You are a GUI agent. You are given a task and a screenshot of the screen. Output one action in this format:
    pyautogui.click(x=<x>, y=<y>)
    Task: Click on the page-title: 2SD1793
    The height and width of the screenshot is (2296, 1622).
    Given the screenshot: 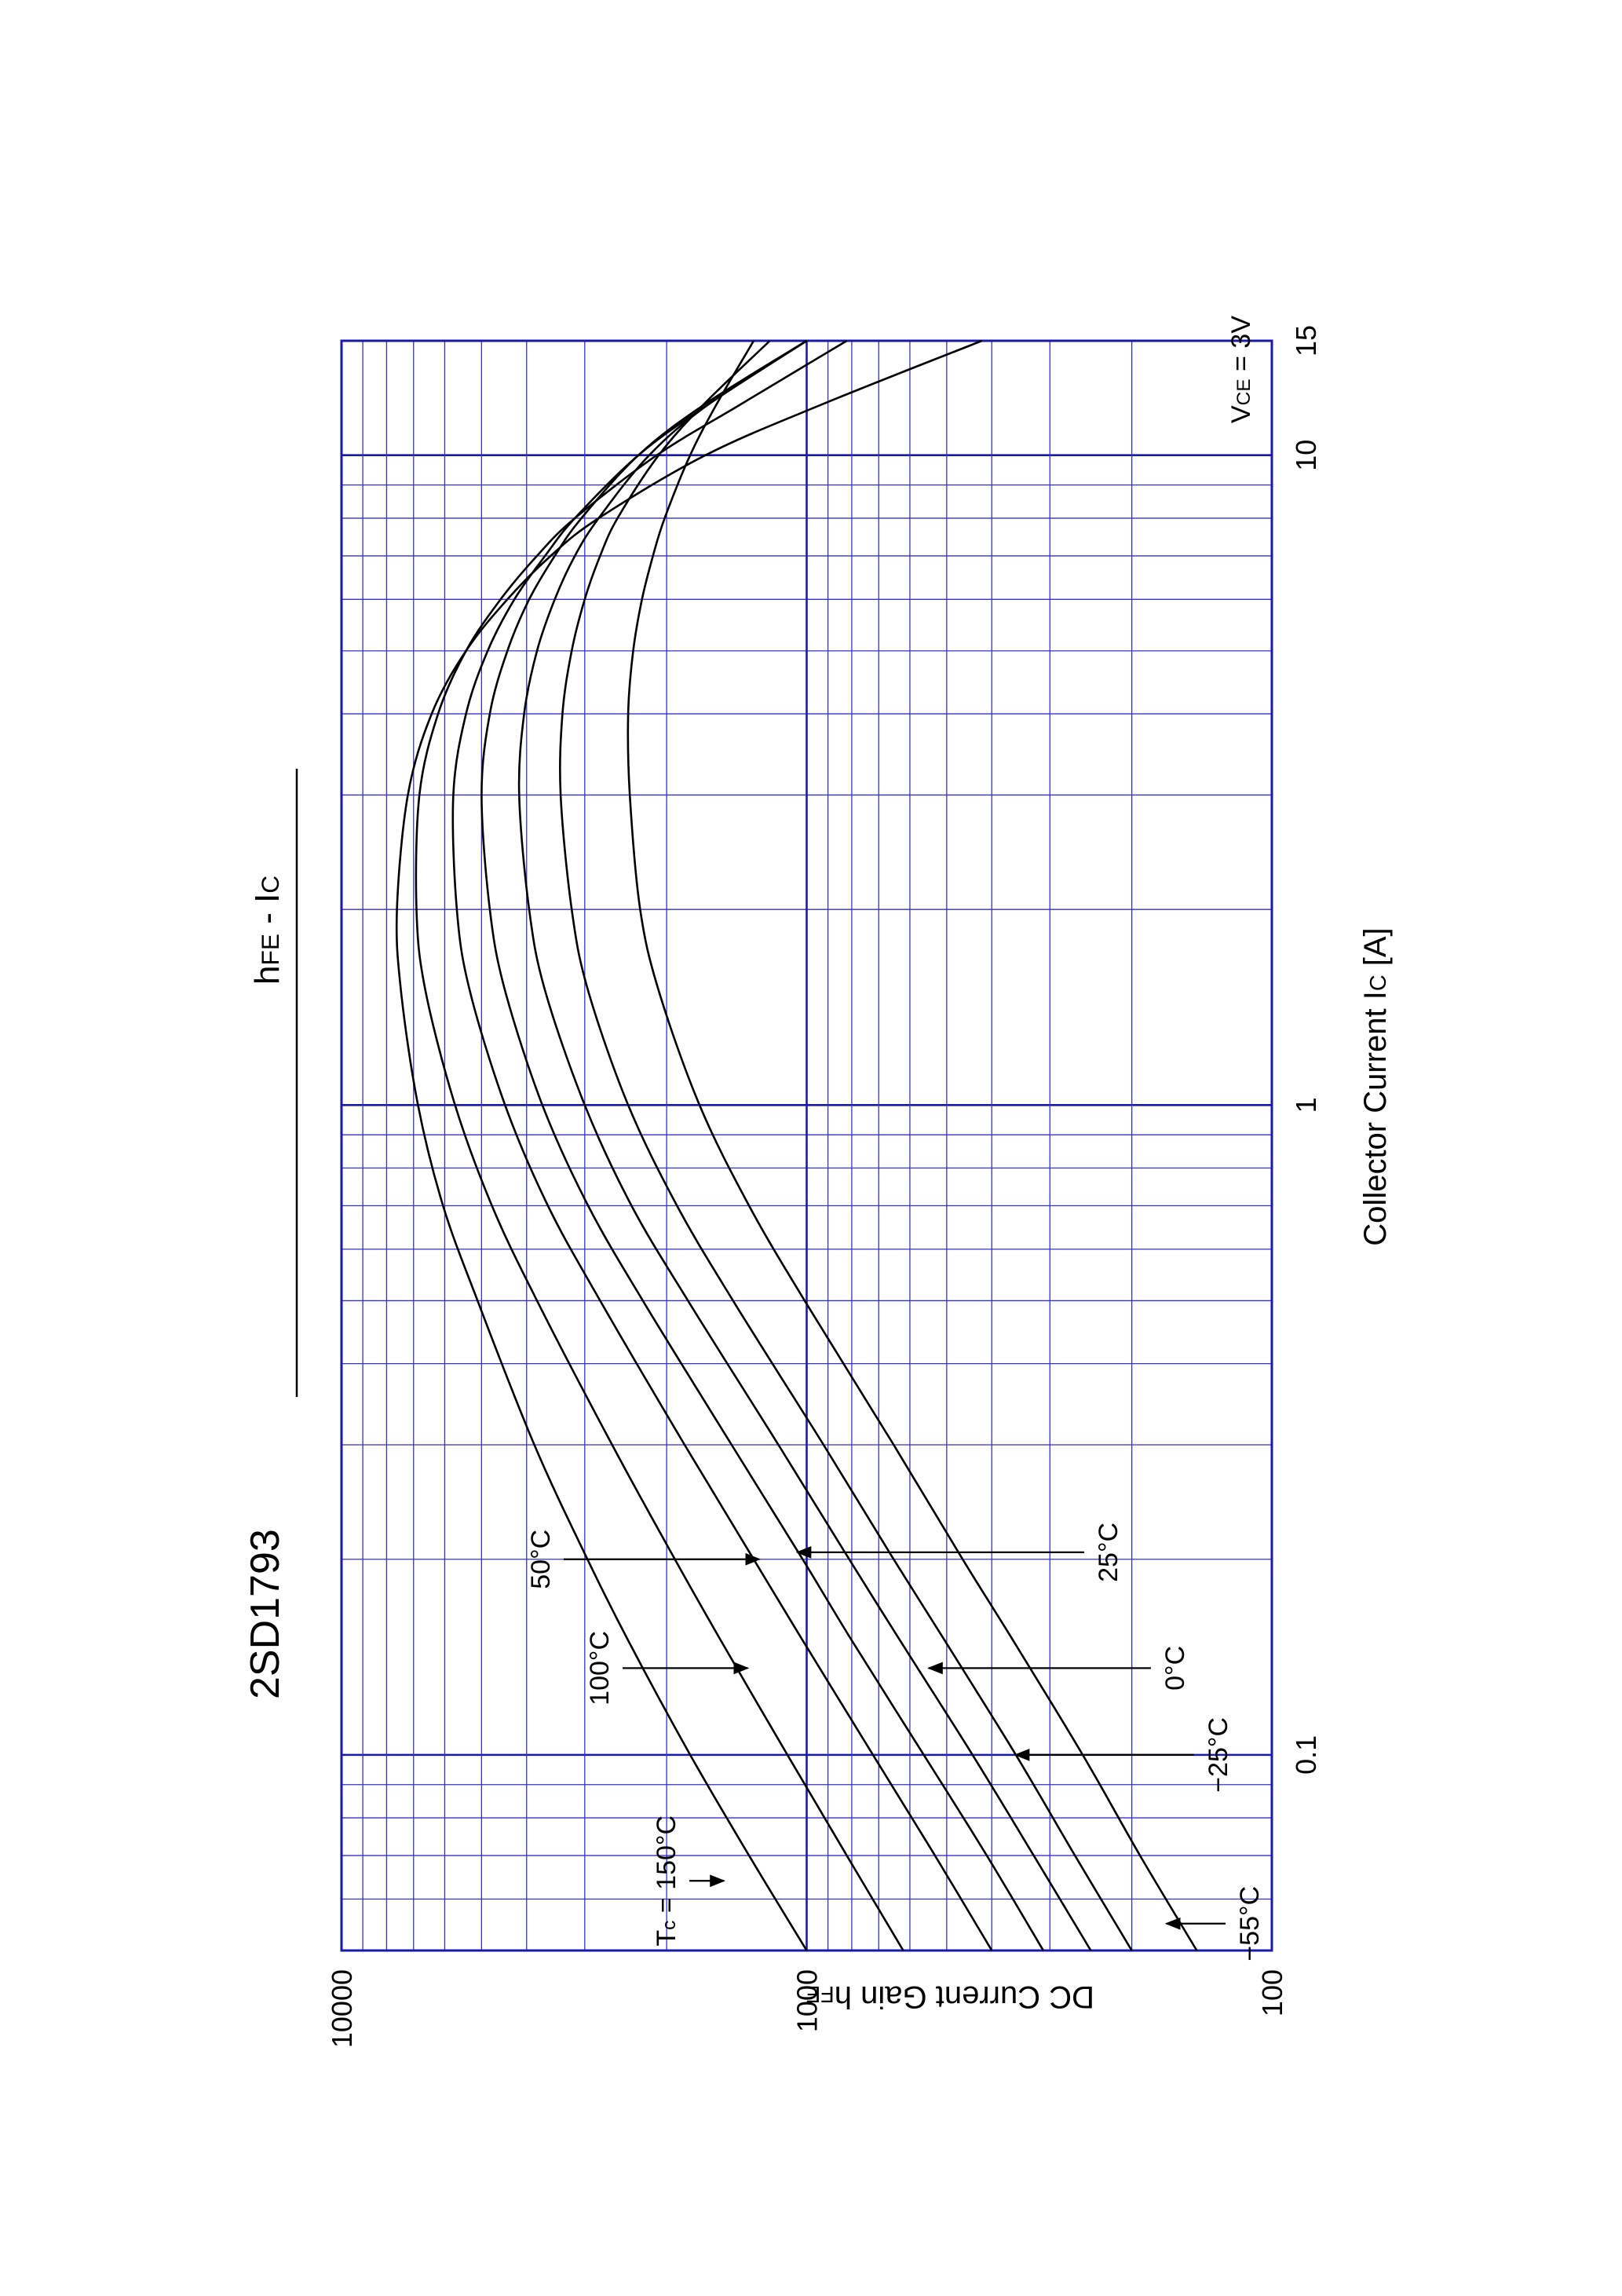 What is the action you would take?
    pyautogui.click(x=265, y=1614)
    